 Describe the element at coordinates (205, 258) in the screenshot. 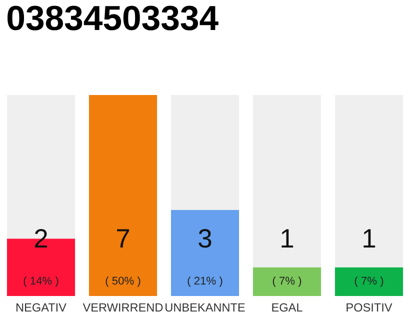

I see `data-label: 3 ( 21% )` at that location.